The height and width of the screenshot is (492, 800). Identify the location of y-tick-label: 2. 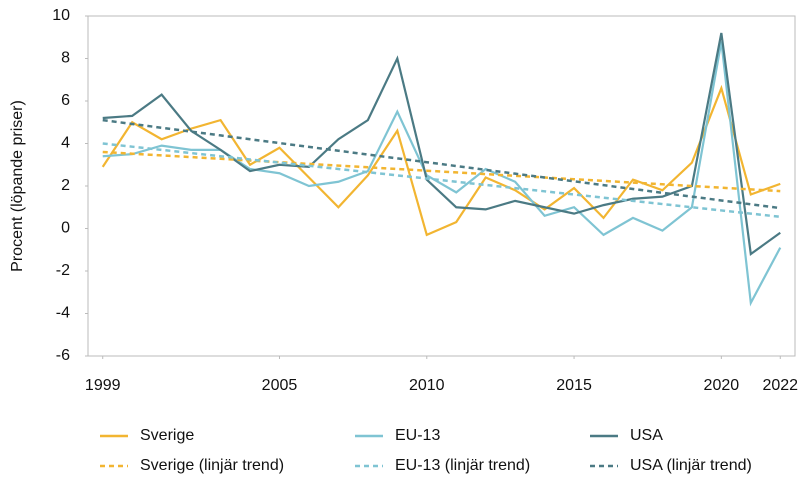
(65, 185).